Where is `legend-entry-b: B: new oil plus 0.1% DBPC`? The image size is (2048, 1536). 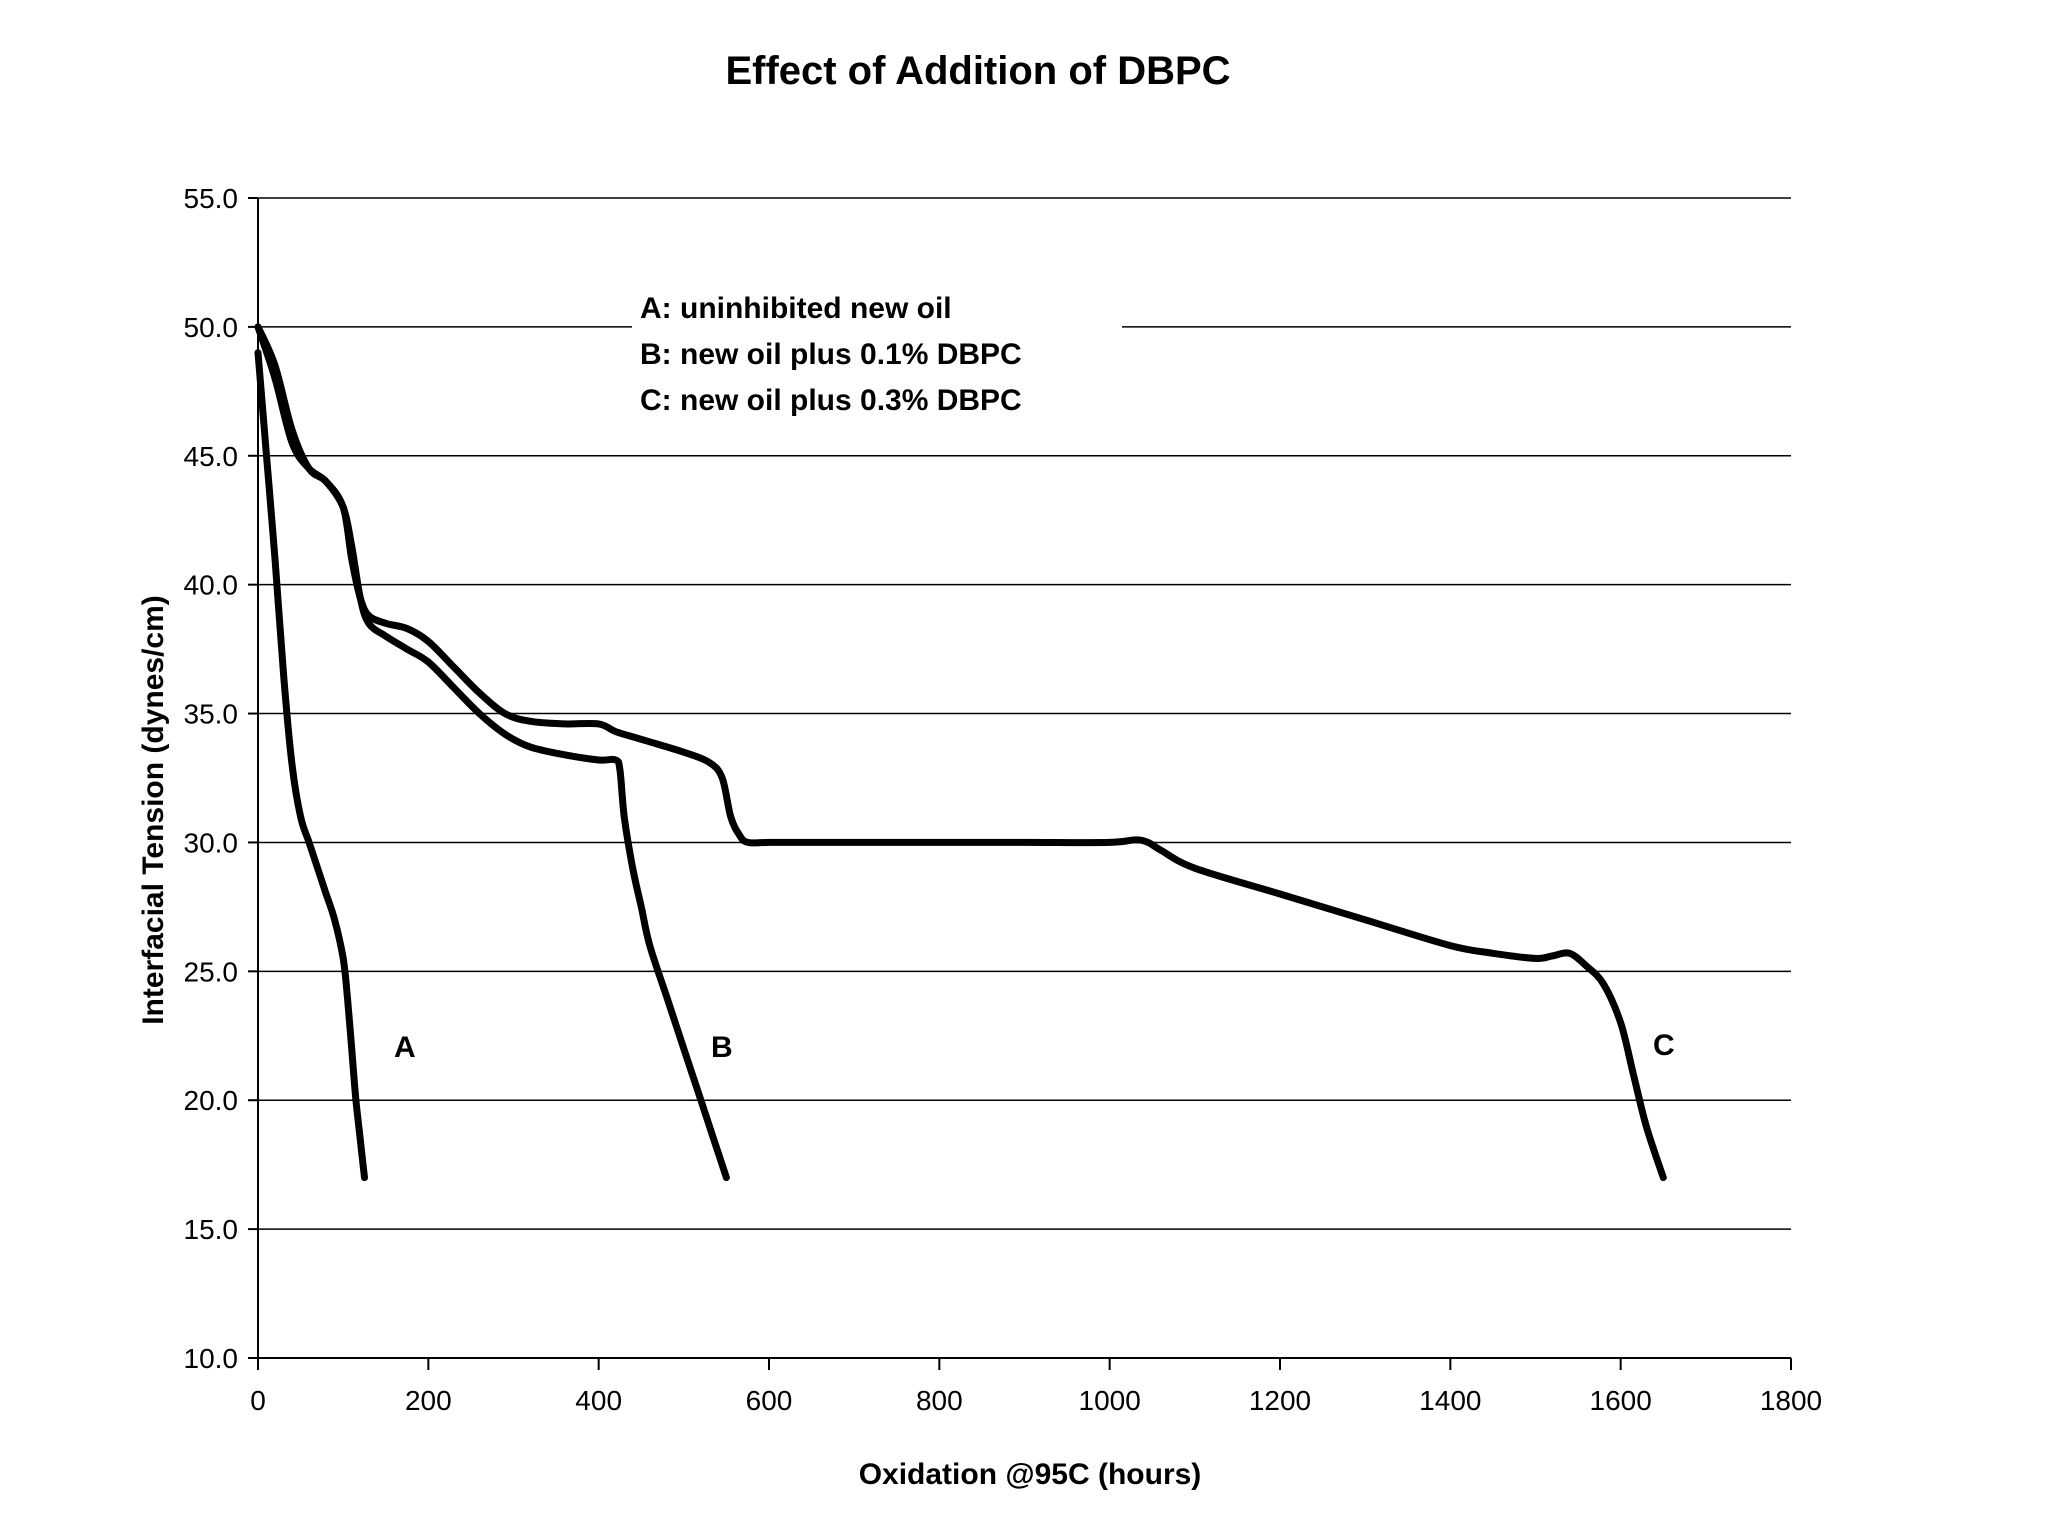 legend-entry-b: B: new oil plus 0.1% DBPC is located at coordinates (831, 354).